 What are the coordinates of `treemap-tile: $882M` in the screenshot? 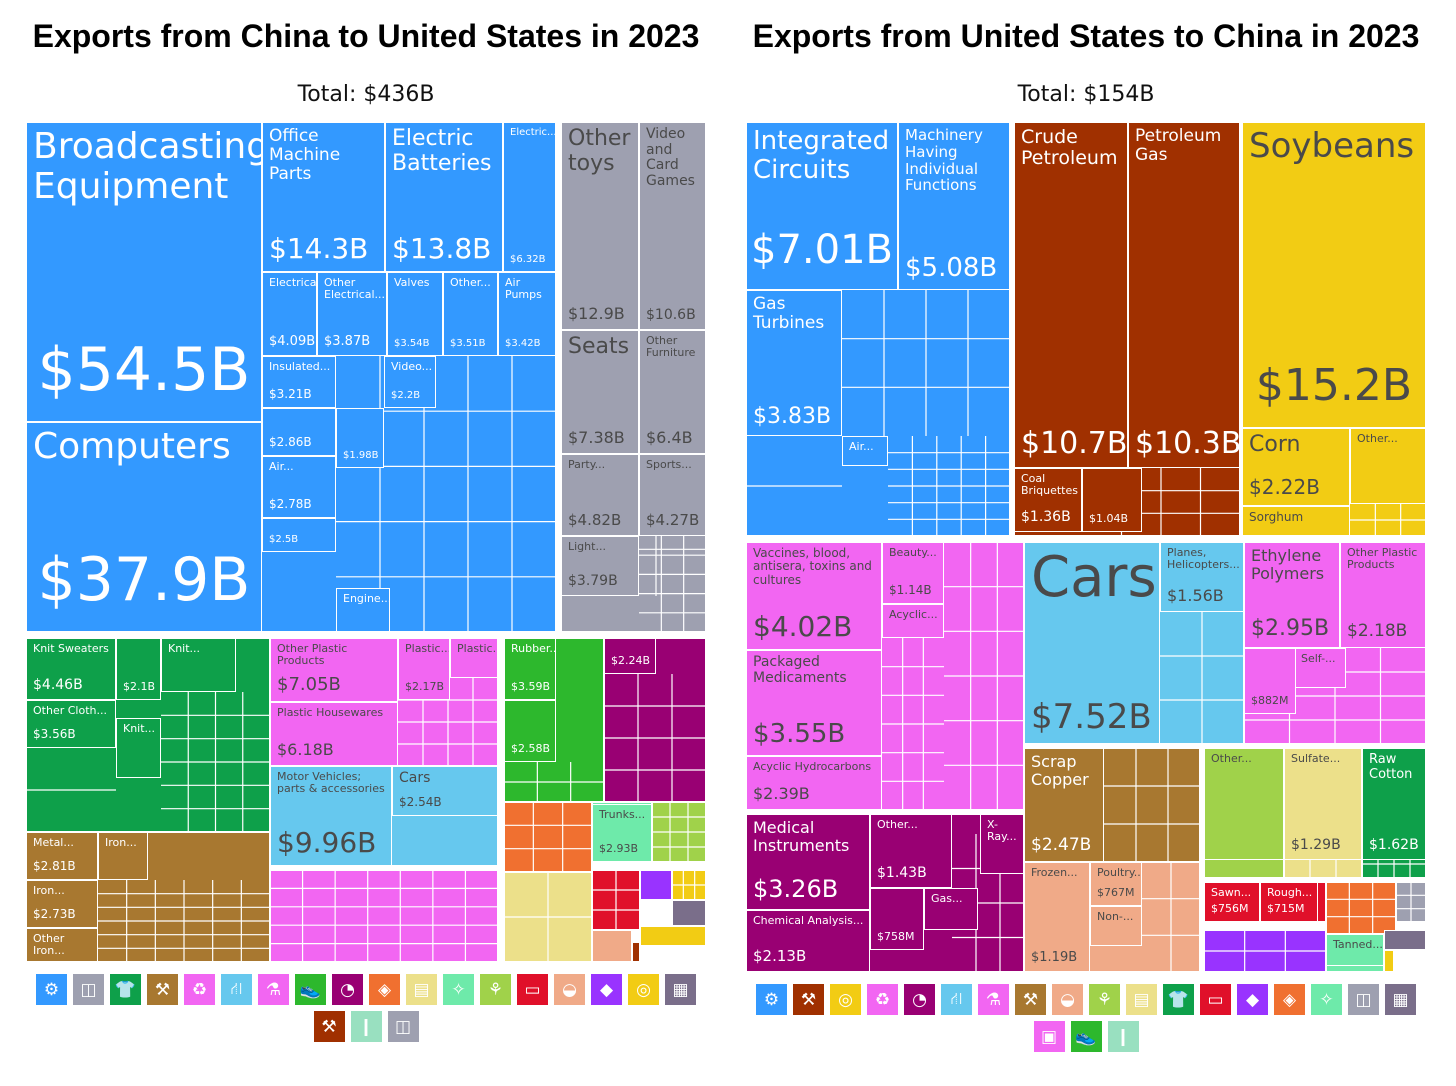 It's located at (1270, 681).